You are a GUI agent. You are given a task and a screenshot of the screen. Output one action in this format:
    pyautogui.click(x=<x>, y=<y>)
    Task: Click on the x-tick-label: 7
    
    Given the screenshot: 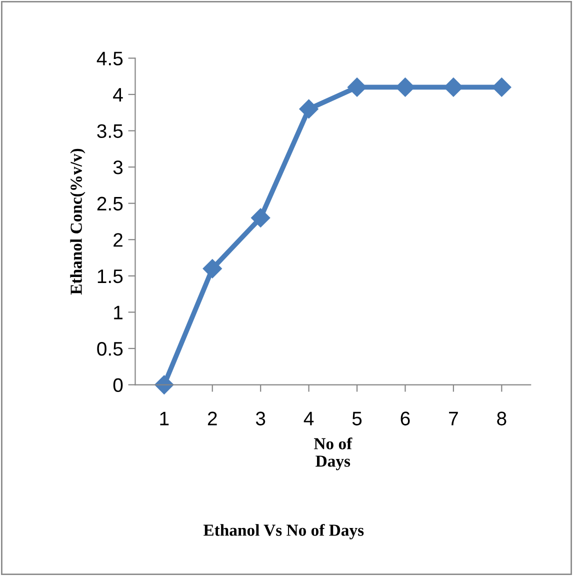 What is the action you would take?
    pyautogui.click(x=453, y=419)
    